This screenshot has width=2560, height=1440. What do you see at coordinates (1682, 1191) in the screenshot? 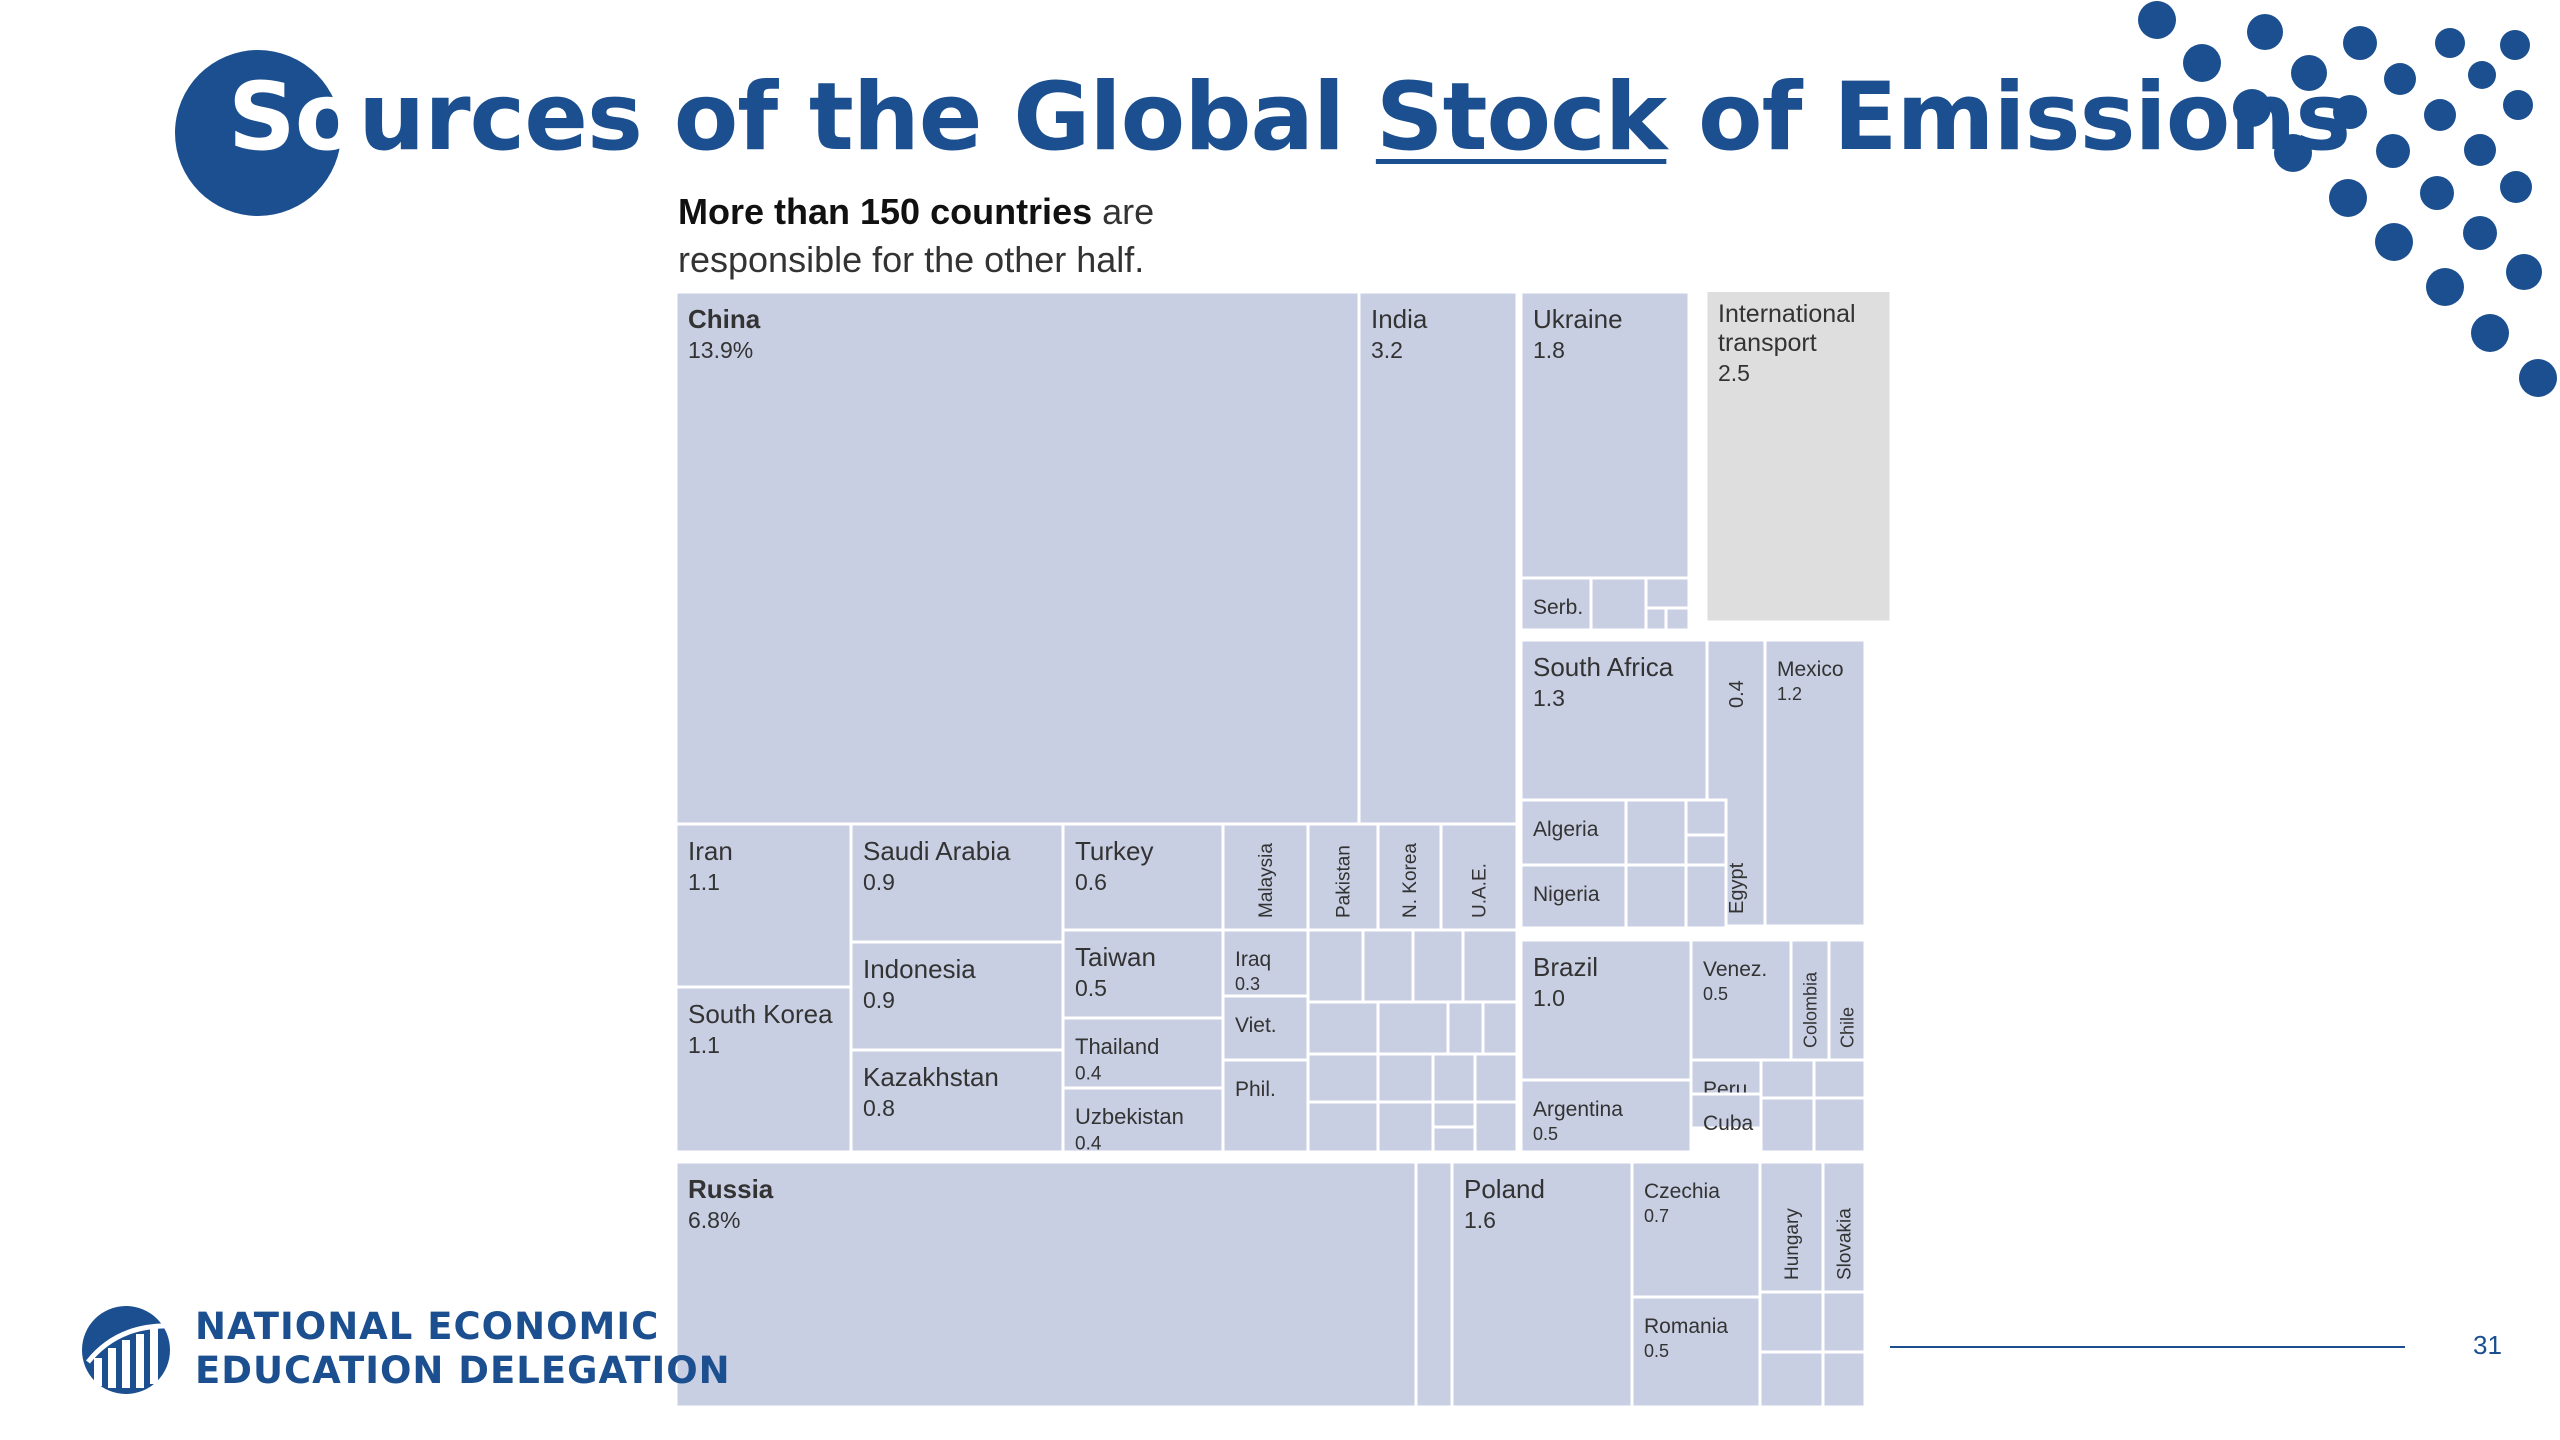
I see `label-czechia: Czechia` at bounding box center [1682, 1191].